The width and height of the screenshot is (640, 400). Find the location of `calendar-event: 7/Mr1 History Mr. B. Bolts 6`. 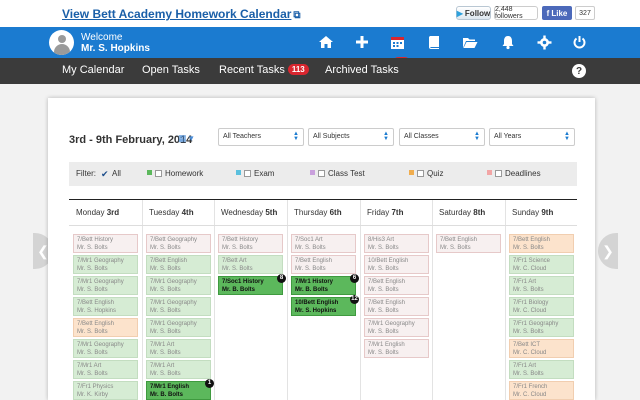

calendar-event: 7/Mr1 History Mr. B. Bolts 6 is located at coordinates (325, 284).